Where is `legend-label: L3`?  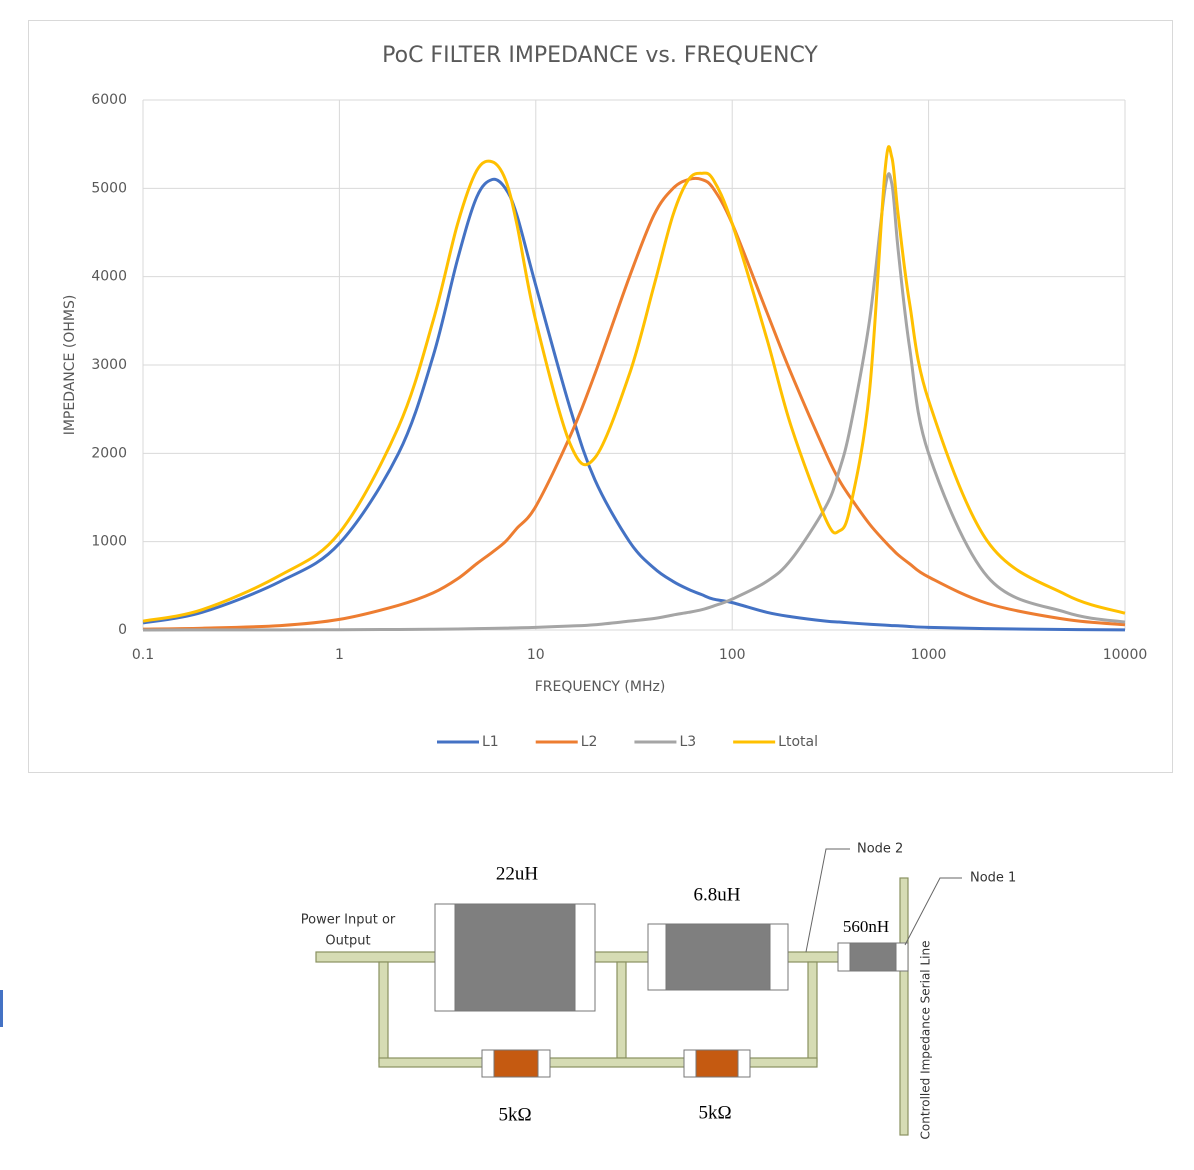
legend-label: L3 is located at coordinates (687, 742).